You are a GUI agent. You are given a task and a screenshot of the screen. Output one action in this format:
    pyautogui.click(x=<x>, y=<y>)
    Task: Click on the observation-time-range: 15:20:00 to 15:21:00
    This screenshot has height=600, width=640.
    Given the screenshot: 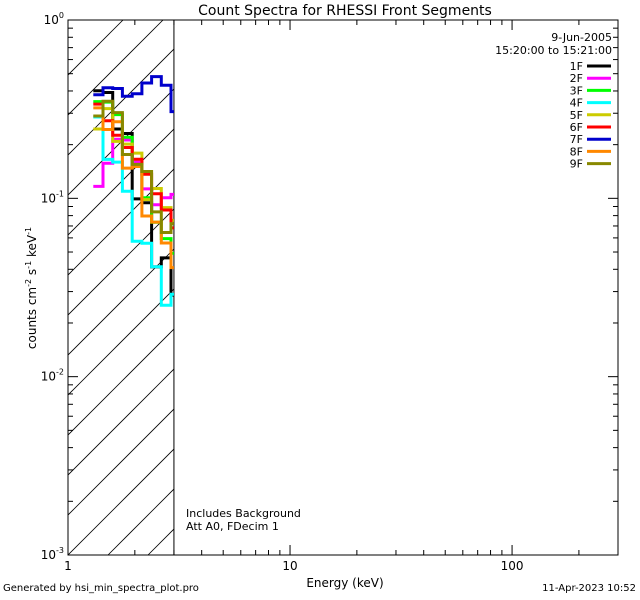 What is the action you would take?
    pyautogui.click(x=553, y=50)
    